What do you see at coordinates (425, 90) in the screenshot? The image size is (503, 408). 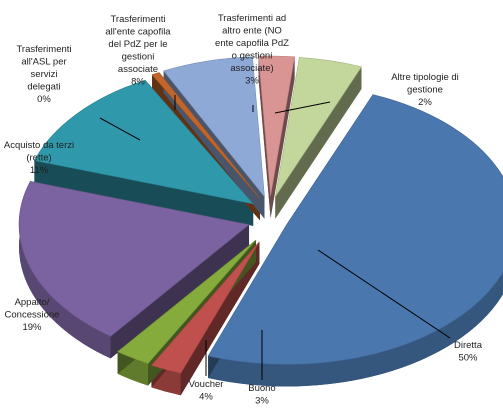 I see `slice-label-8: Altre tipologie di gestione 2%` at bounding box center [425, 90].